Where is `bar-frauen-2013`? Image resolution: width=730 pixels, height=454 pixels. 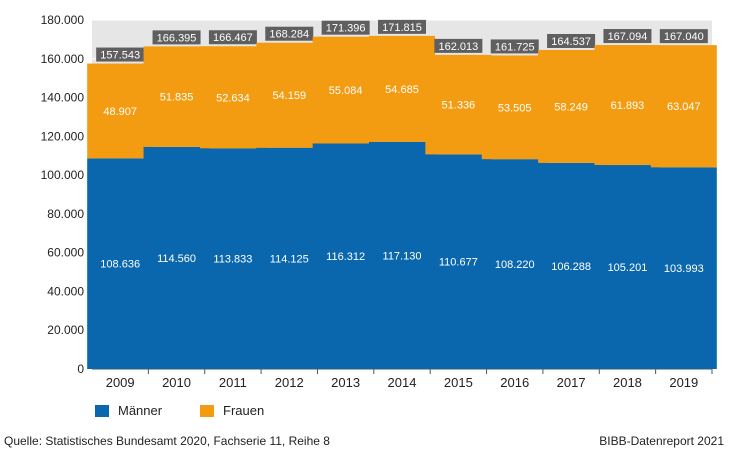
bar-frauen-2013 is located at coordinates (345, 90).